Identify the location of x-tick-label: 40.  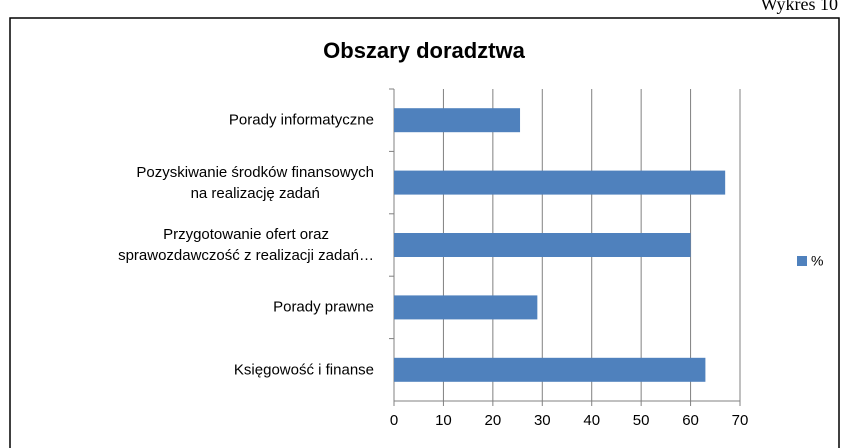
(591, 420).